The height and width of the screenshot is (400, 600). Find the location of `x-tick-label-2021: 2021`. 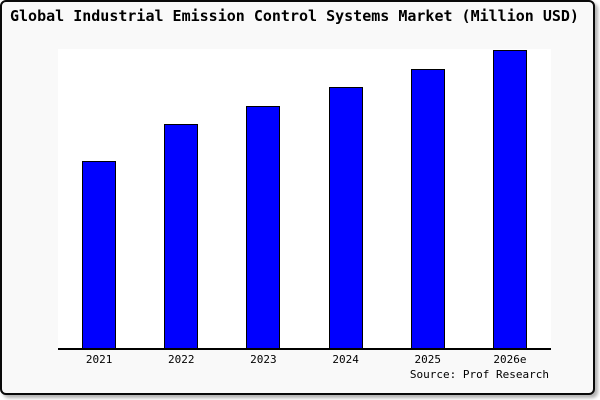

x-tick-label-2021: 2021 is located at coordinates (99, 359).